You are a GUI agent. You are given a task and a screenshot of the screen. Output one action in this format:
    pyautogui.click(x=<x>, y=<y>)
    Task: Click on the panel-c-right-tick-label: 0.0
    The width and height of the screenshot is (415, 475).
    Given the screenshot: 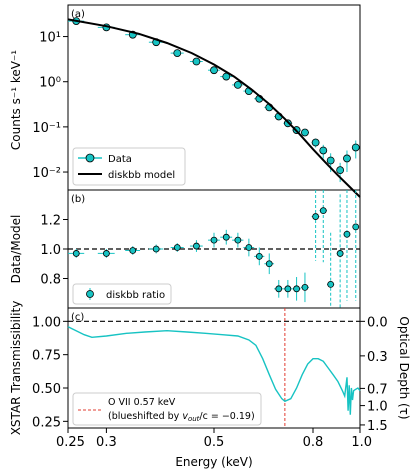 What is the action you would take?
    pyautogui.click(x=377, y=322)
    